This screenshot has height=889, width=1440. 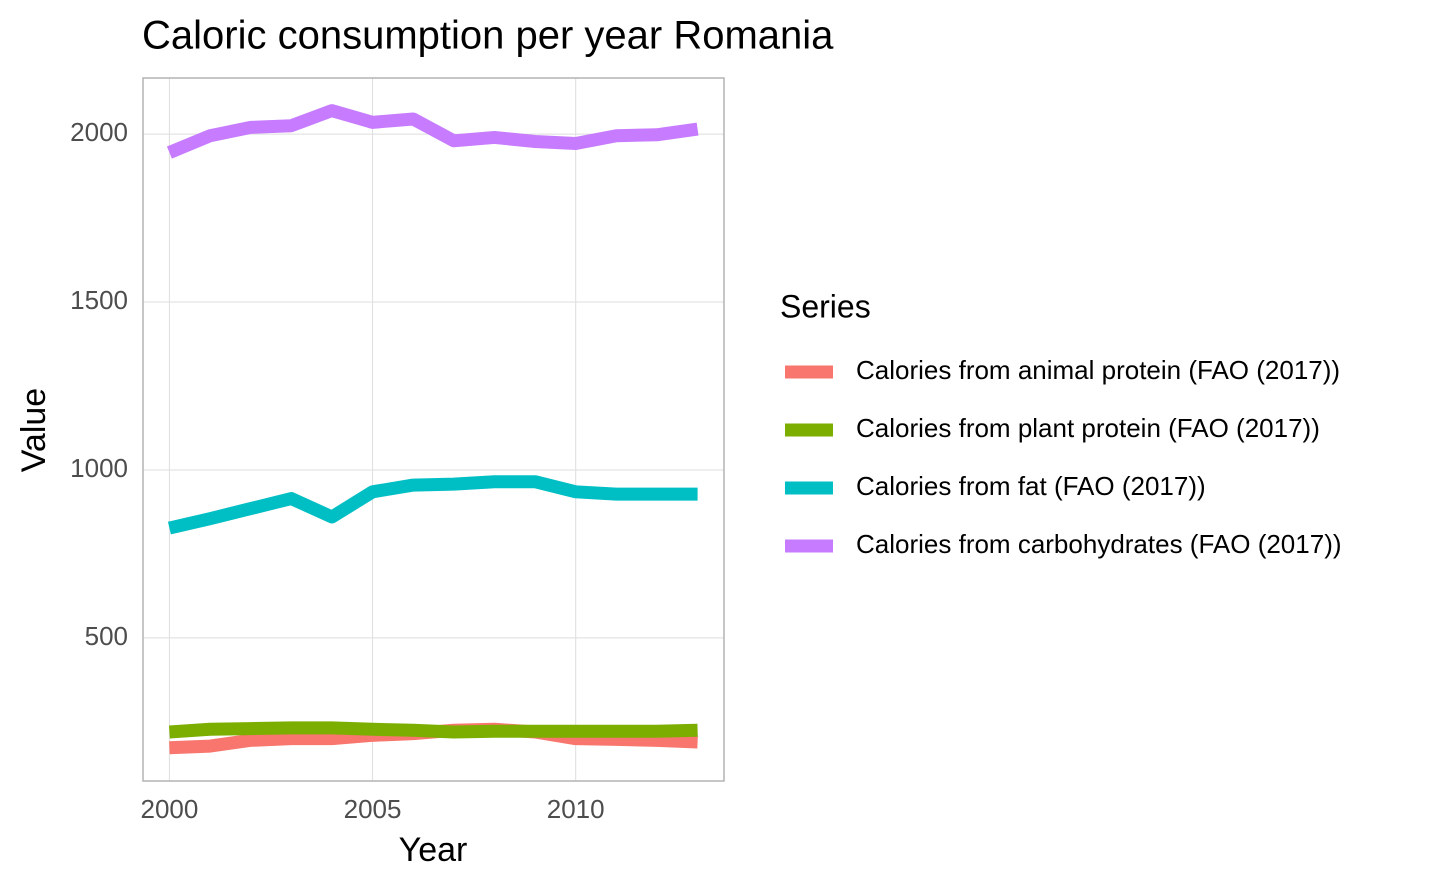 What do you see at coordinates (106, 636) in the screenshot?
I see `y-tick-label: 500` at bounding box center [106, 636].